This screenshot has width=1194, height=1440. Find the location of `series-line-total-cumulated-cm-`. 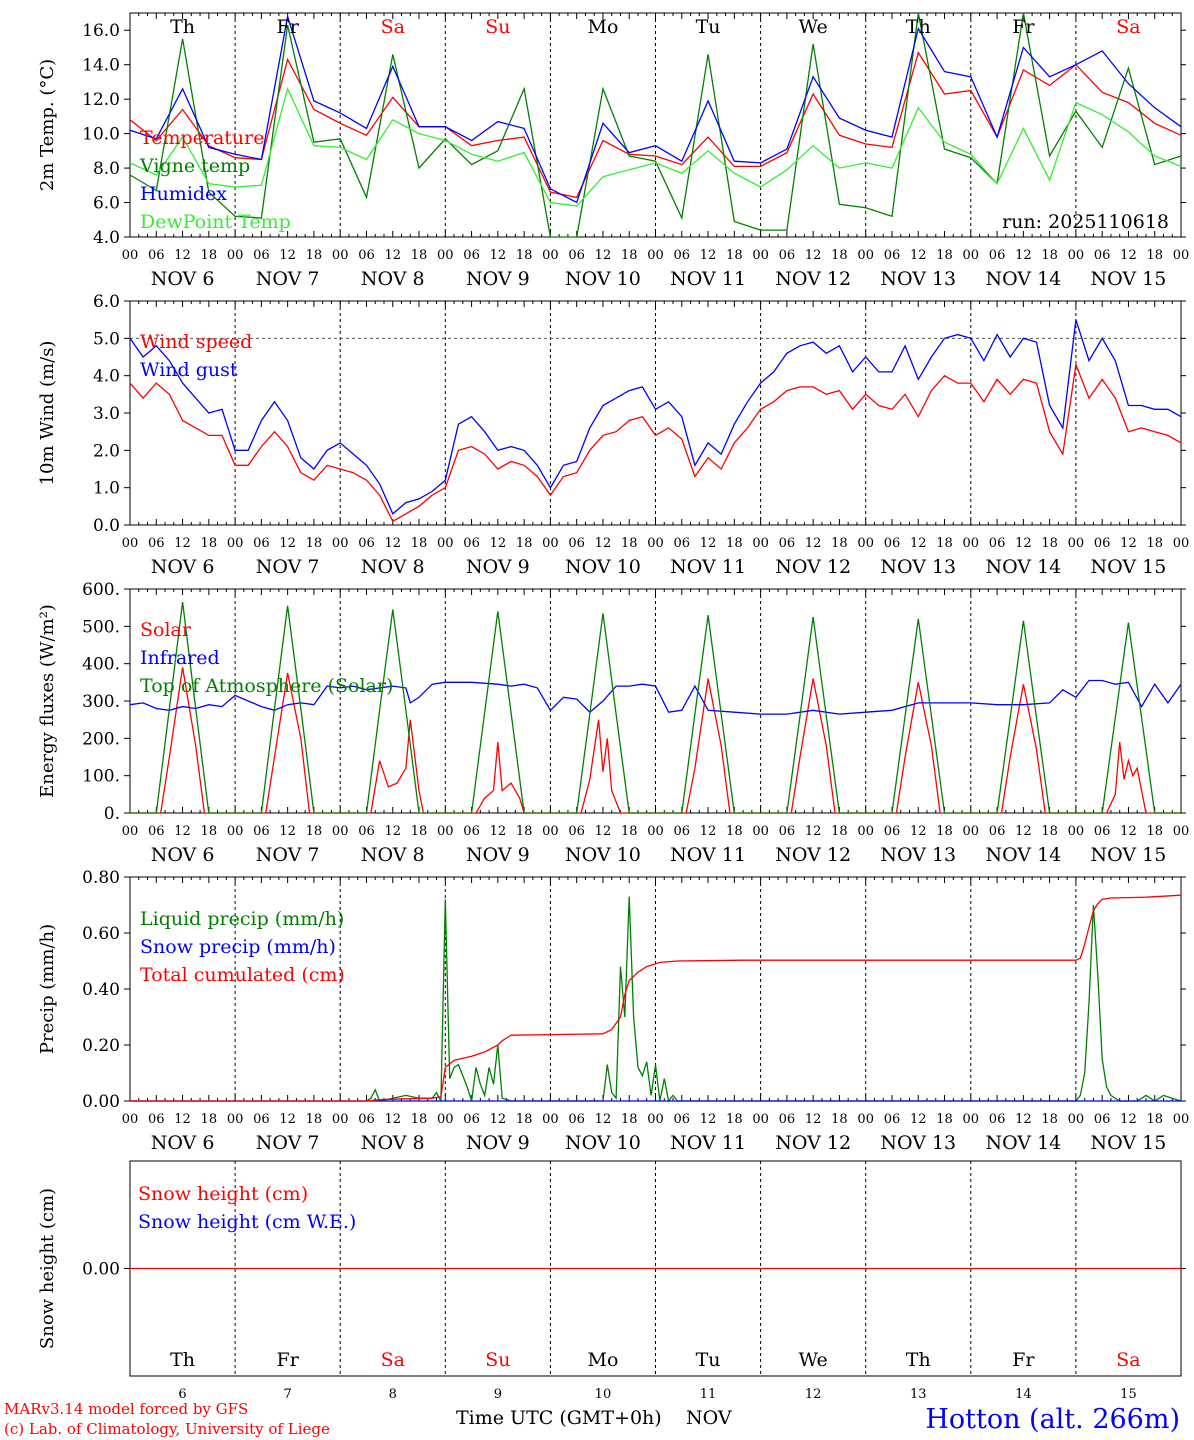

series-line-total-cumulated-cm- is located at coordinates (656, 998).